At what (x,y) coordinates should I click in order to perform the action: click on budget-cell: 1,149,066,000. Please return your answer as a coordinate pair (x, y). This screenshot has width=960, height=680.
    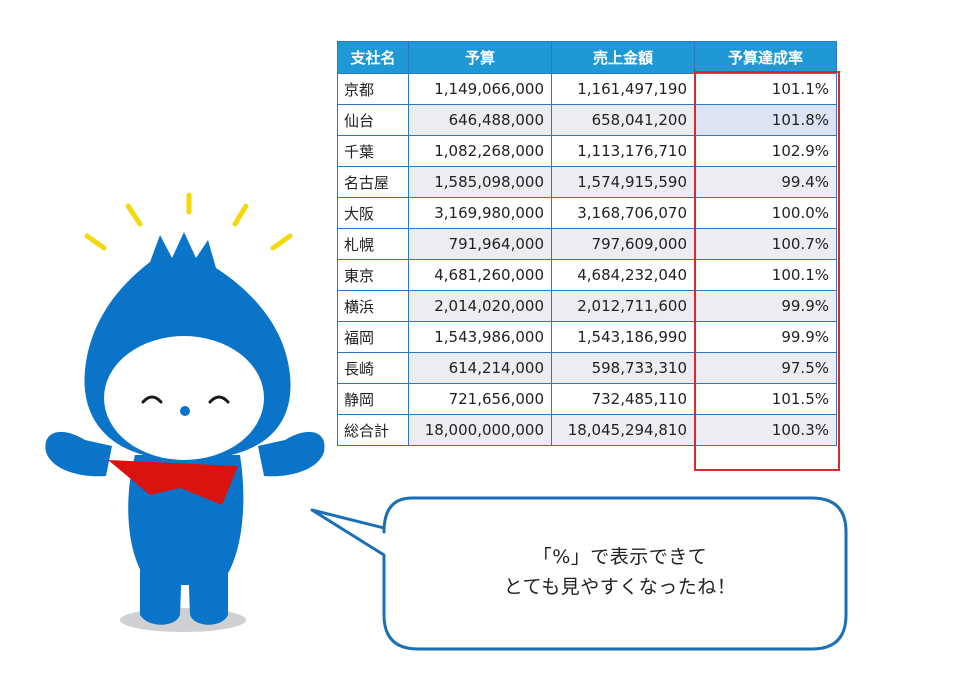
    Looking at the image, I should click on (480, 89).